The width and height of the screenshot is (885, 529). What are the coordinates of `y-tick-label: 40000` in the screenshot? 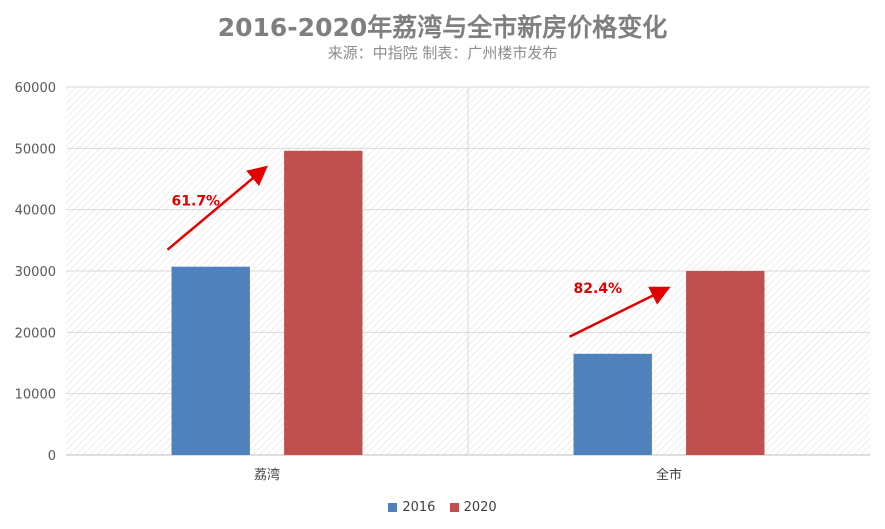 It's located at (35, 211).